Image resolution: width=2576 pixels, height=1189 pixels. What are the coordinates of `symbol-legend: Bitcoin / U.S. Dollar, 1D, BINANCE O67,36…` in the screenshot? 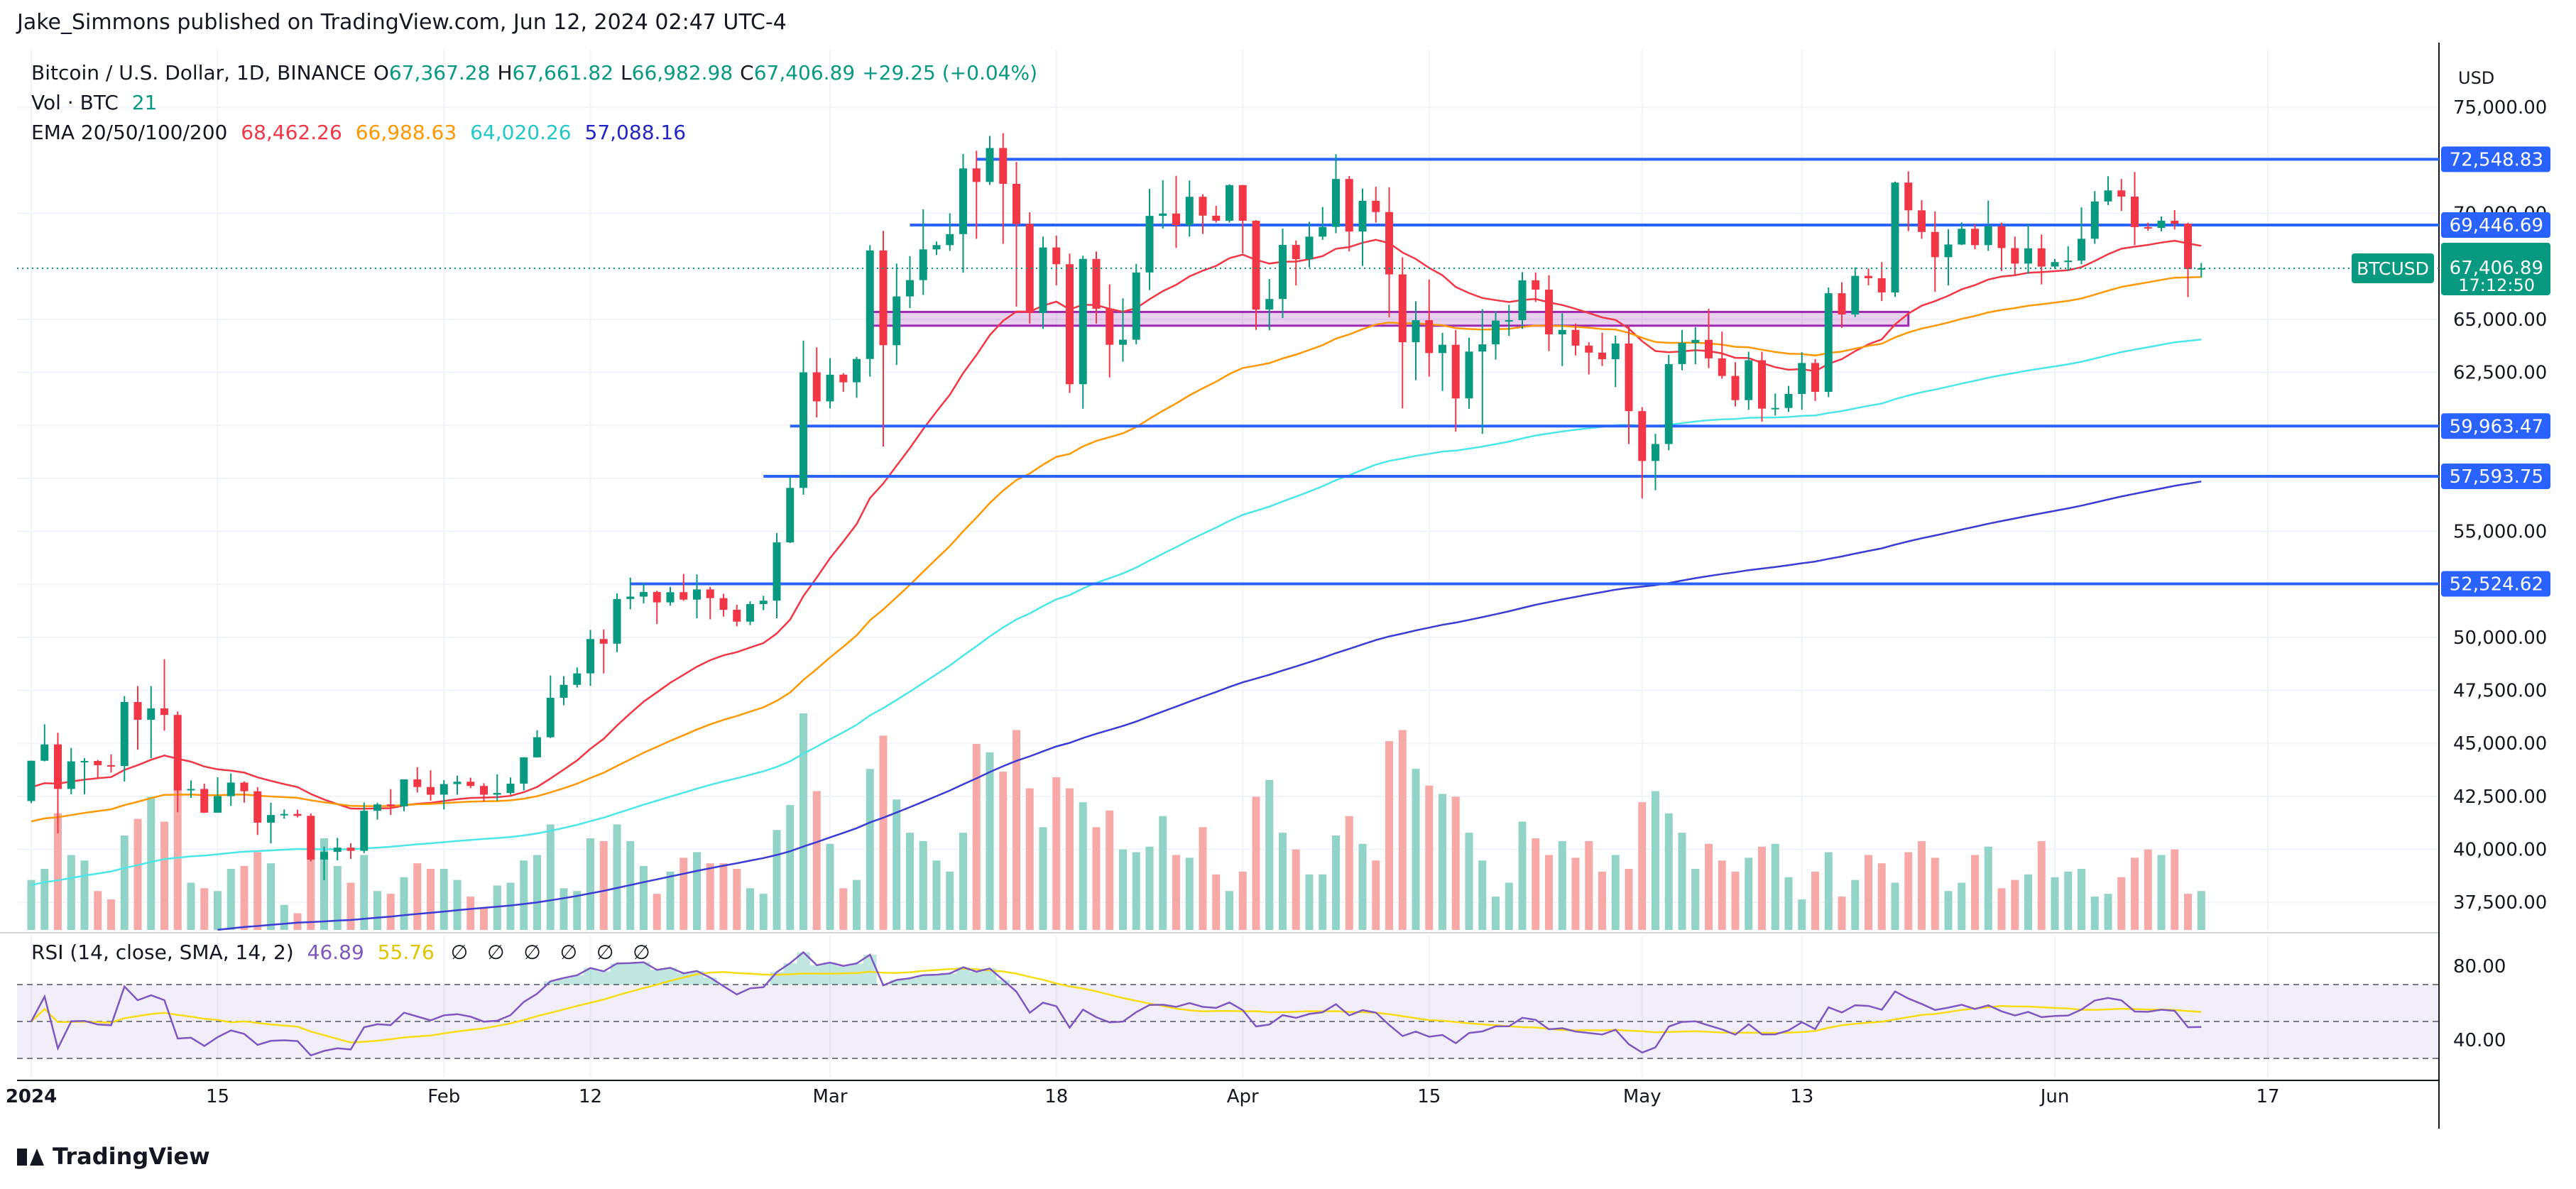 It's located at (537, 72).